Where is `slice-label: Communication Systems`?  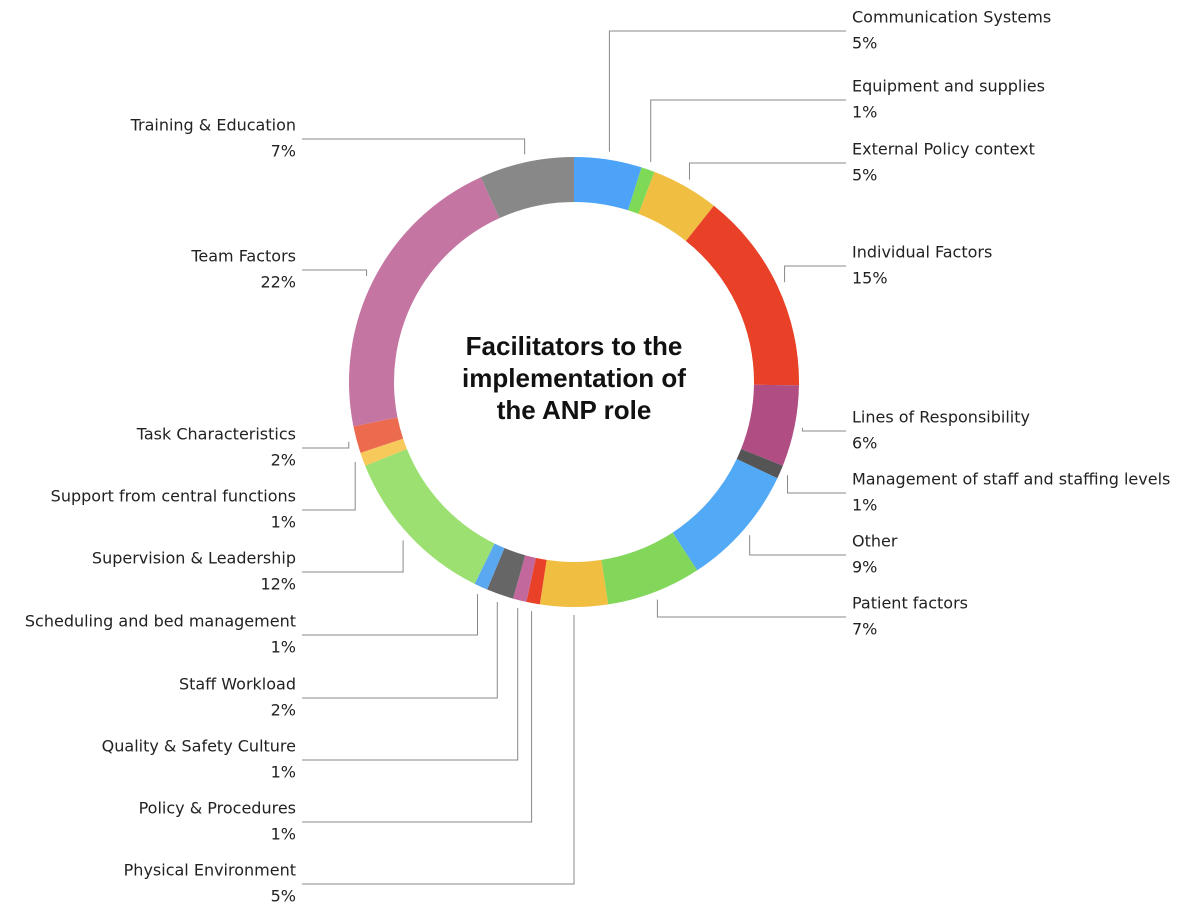
slice-label: Communication Systems is located at coordinates (951, 17).